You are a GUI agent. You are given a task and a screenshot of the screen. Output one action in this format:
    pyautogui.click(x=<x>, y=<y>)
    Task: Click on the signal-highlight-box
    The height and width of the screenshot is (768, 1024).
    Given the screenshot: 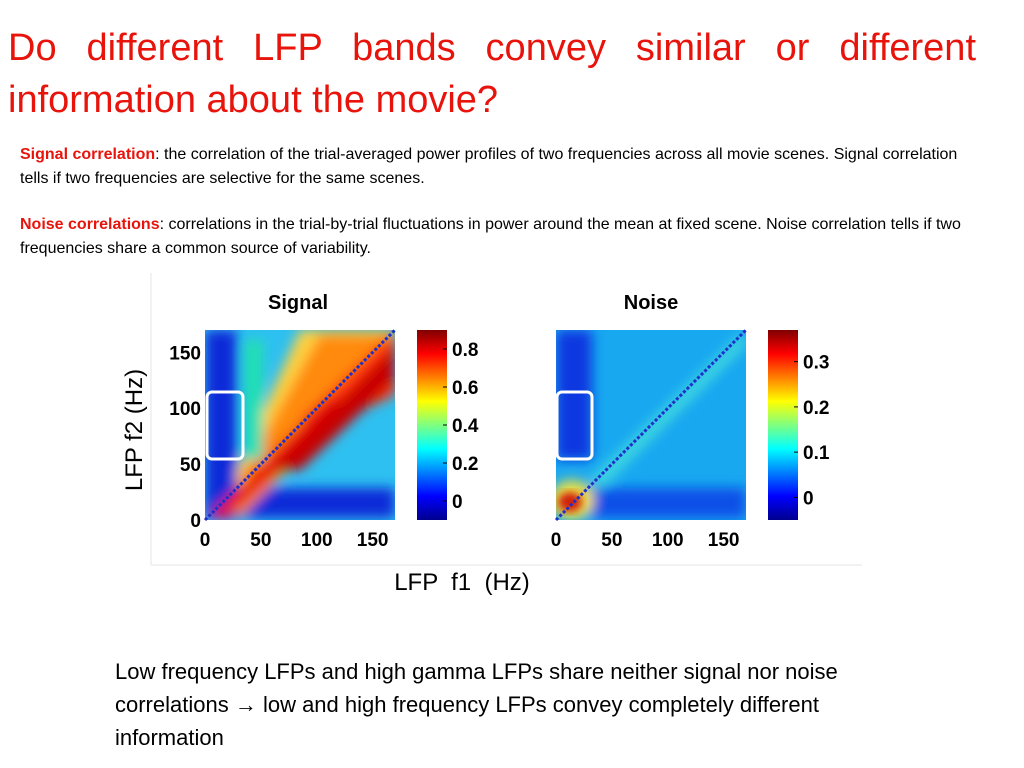 What is the action you would take?
    pyautogui.click(x=225, y=425)
    